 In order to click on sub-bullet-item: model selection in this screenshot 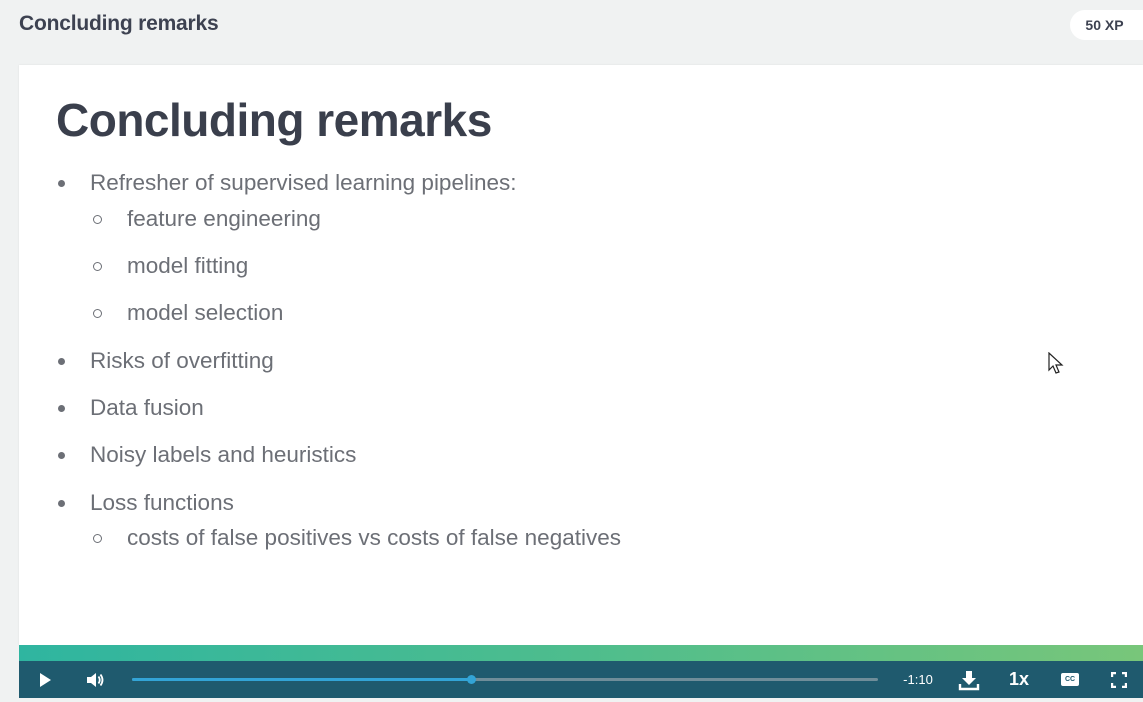, I will do `click(187, 313)`.